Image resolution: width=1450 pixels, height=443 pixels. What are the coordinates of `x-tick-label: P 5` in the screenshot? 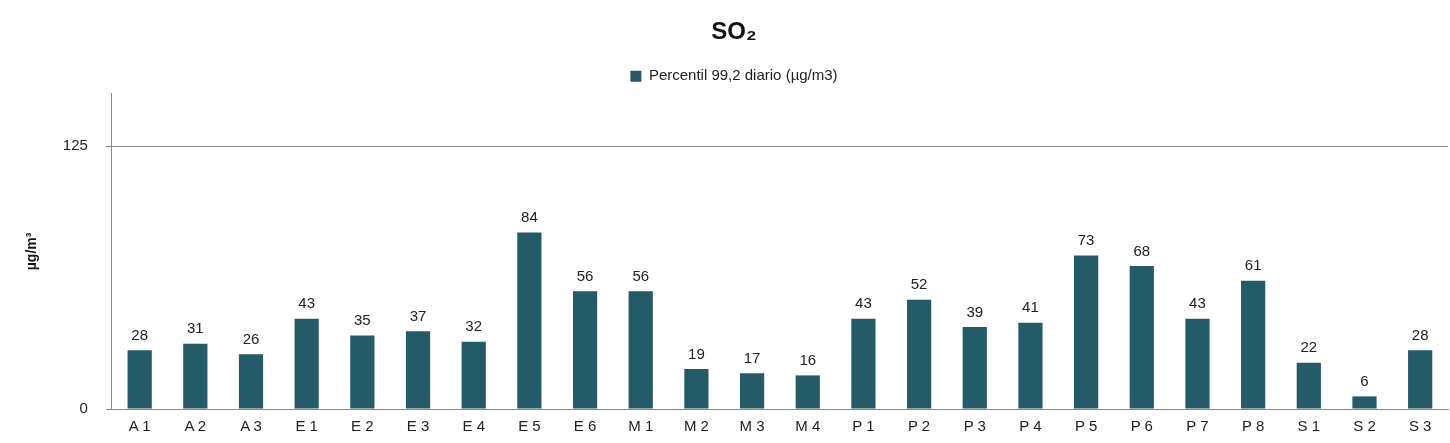 It's located at (1086, 426).